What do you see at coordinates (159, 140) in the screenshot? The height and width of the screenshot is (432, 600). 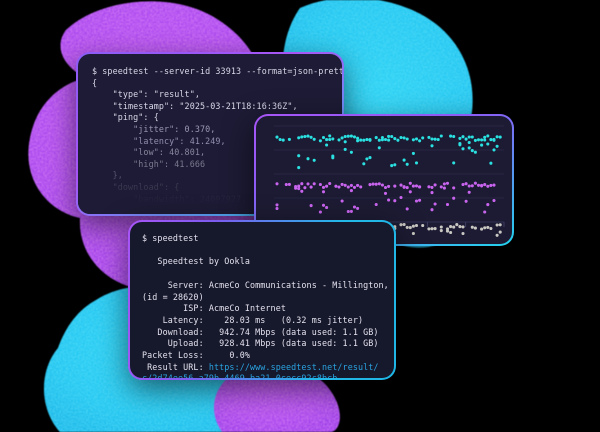 I see `json-line-6: "latency": 41.249,` at bounding box center [159, 140].